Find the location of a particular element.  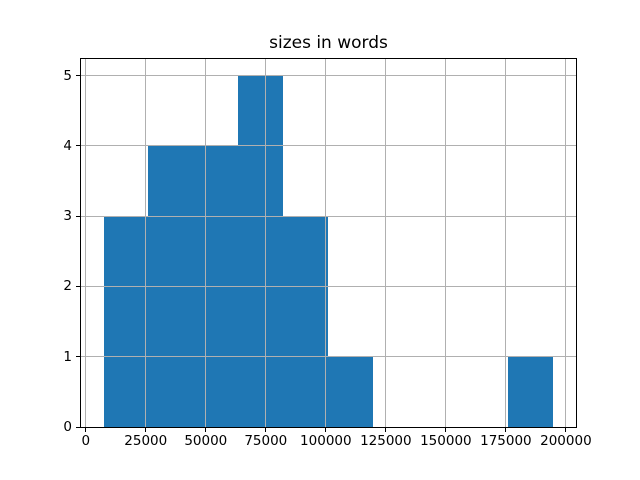

x-axis-tick-label: 200000 is located at coordinates (566, 441).